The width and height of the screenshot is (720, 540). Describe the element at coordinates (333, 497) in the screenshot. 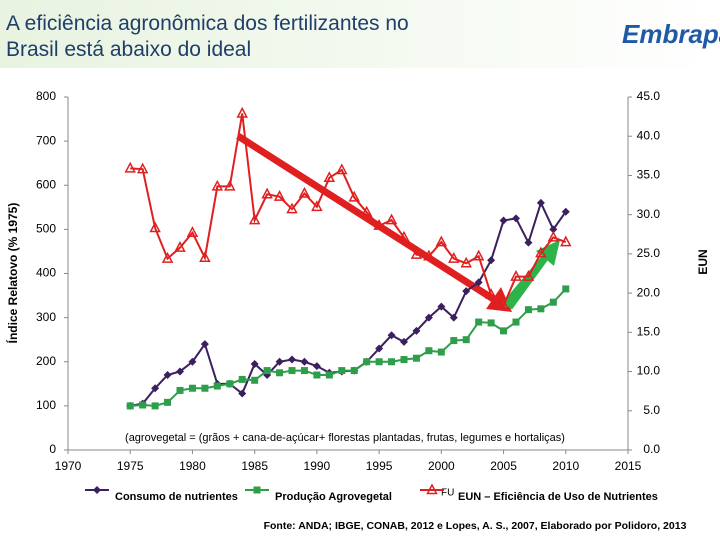

I see `legend-label: Produção Agrovegetal` at that location.